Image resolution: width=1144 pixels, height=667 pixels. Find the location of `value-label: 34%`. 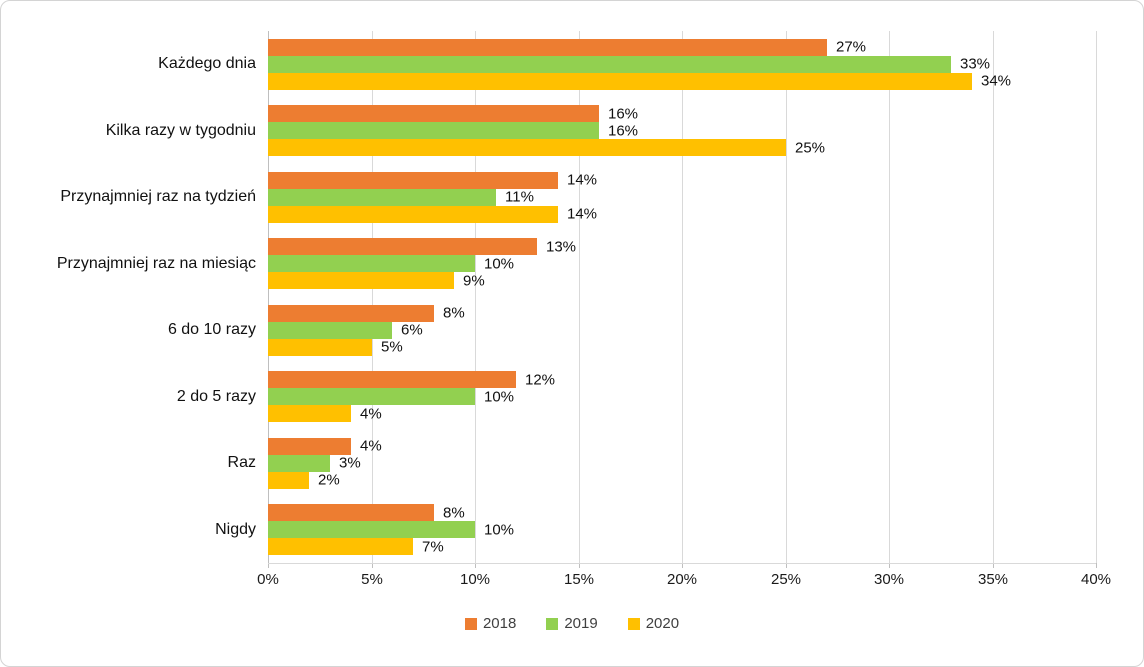

value-label: 34% is located at coordinates (996, 81).